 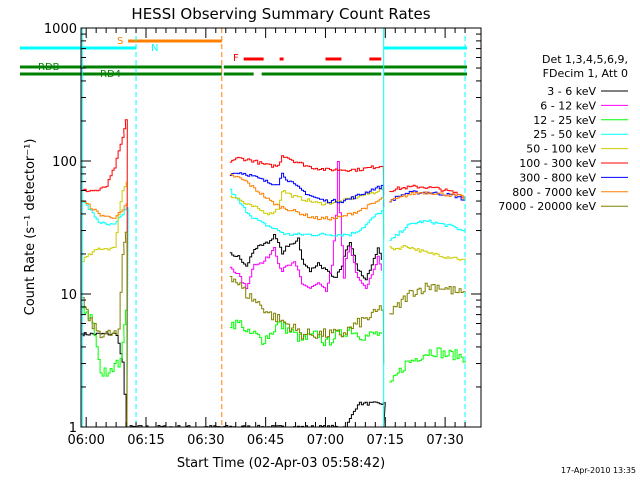 What do you see at coordinates (64, 162) in the screenshot?
I see `y-tick-label-3: 100` at bounding box center [64, 162].